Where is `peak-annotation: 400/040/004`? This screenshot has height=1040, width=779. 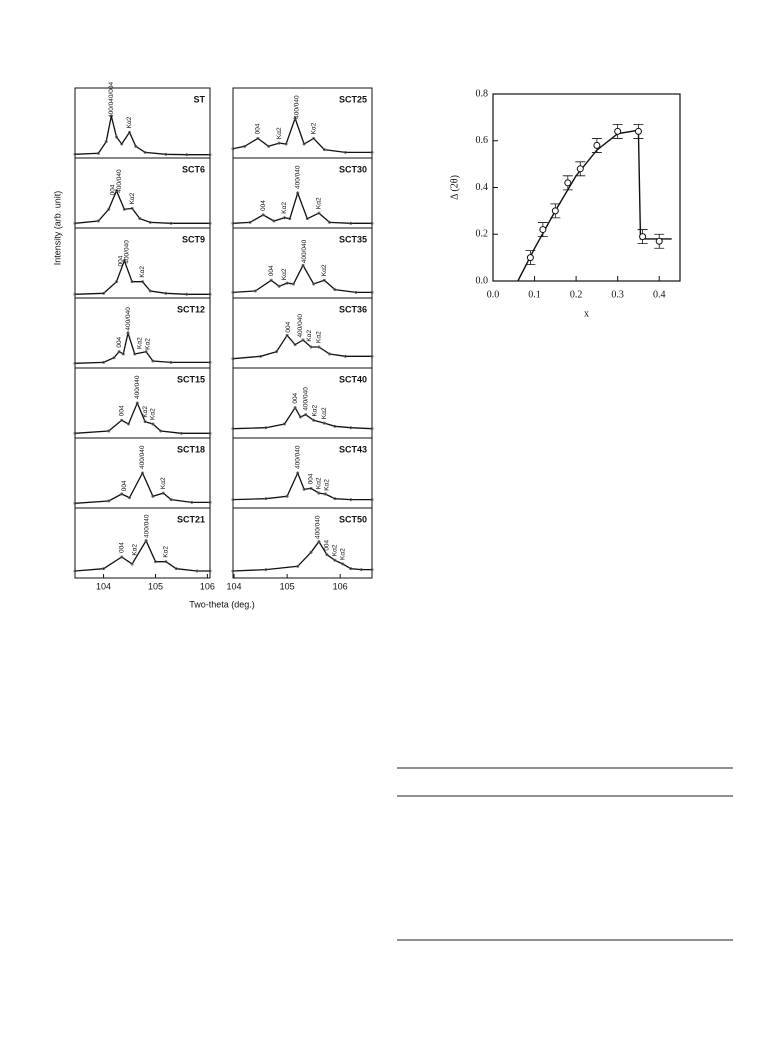 peak-annotation: 400/040/004 is located at coordinates (111, 99).